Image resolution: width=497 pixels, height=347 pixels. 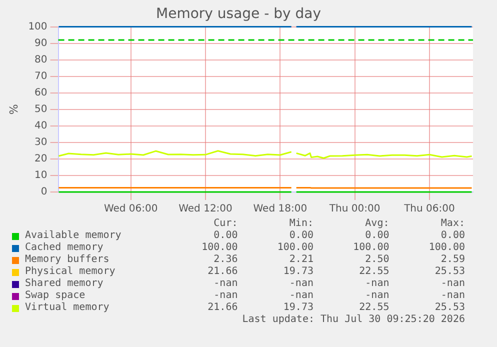 I want to click on legend-label: Memory buffers, so click(x=67, y=260).